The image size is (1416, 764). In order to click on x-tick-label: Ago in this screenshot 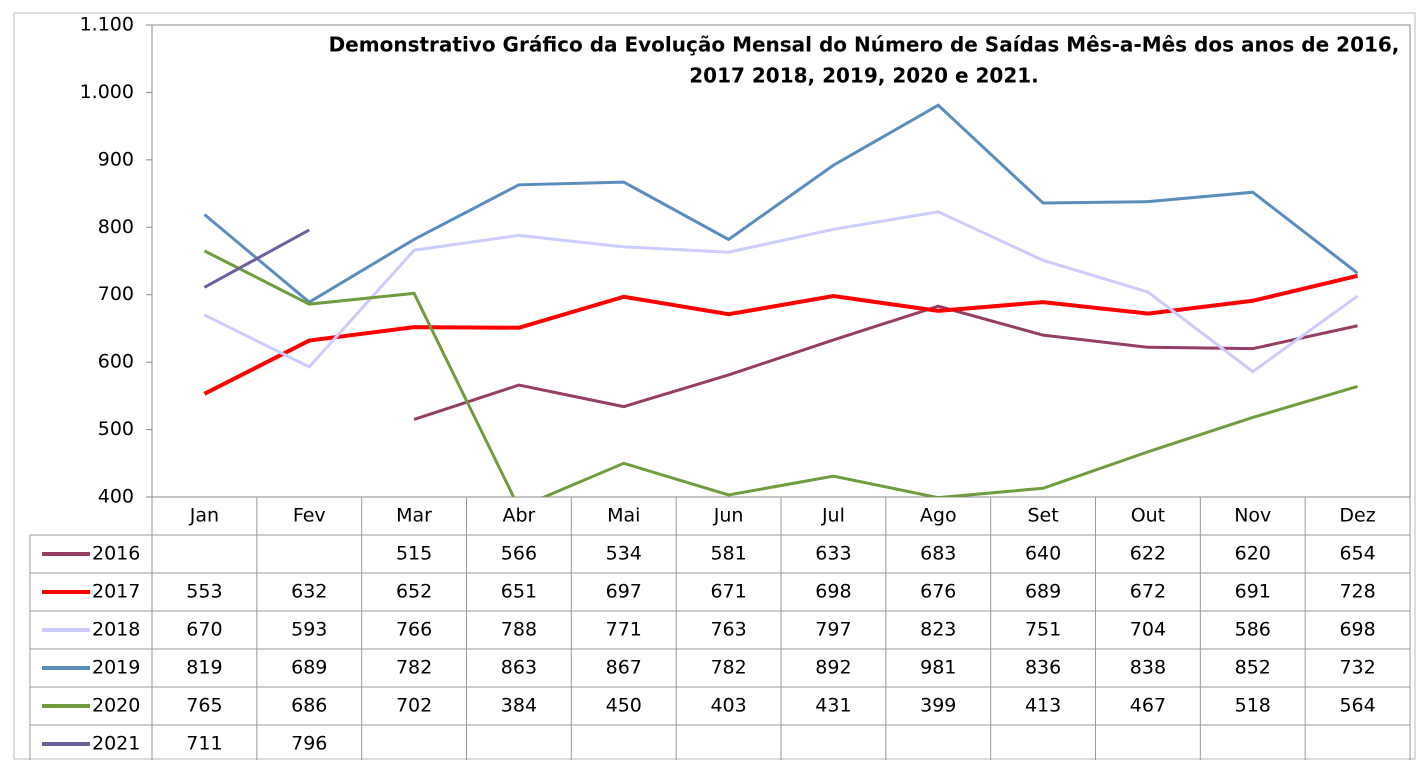, I will do `click(938, 516)`.